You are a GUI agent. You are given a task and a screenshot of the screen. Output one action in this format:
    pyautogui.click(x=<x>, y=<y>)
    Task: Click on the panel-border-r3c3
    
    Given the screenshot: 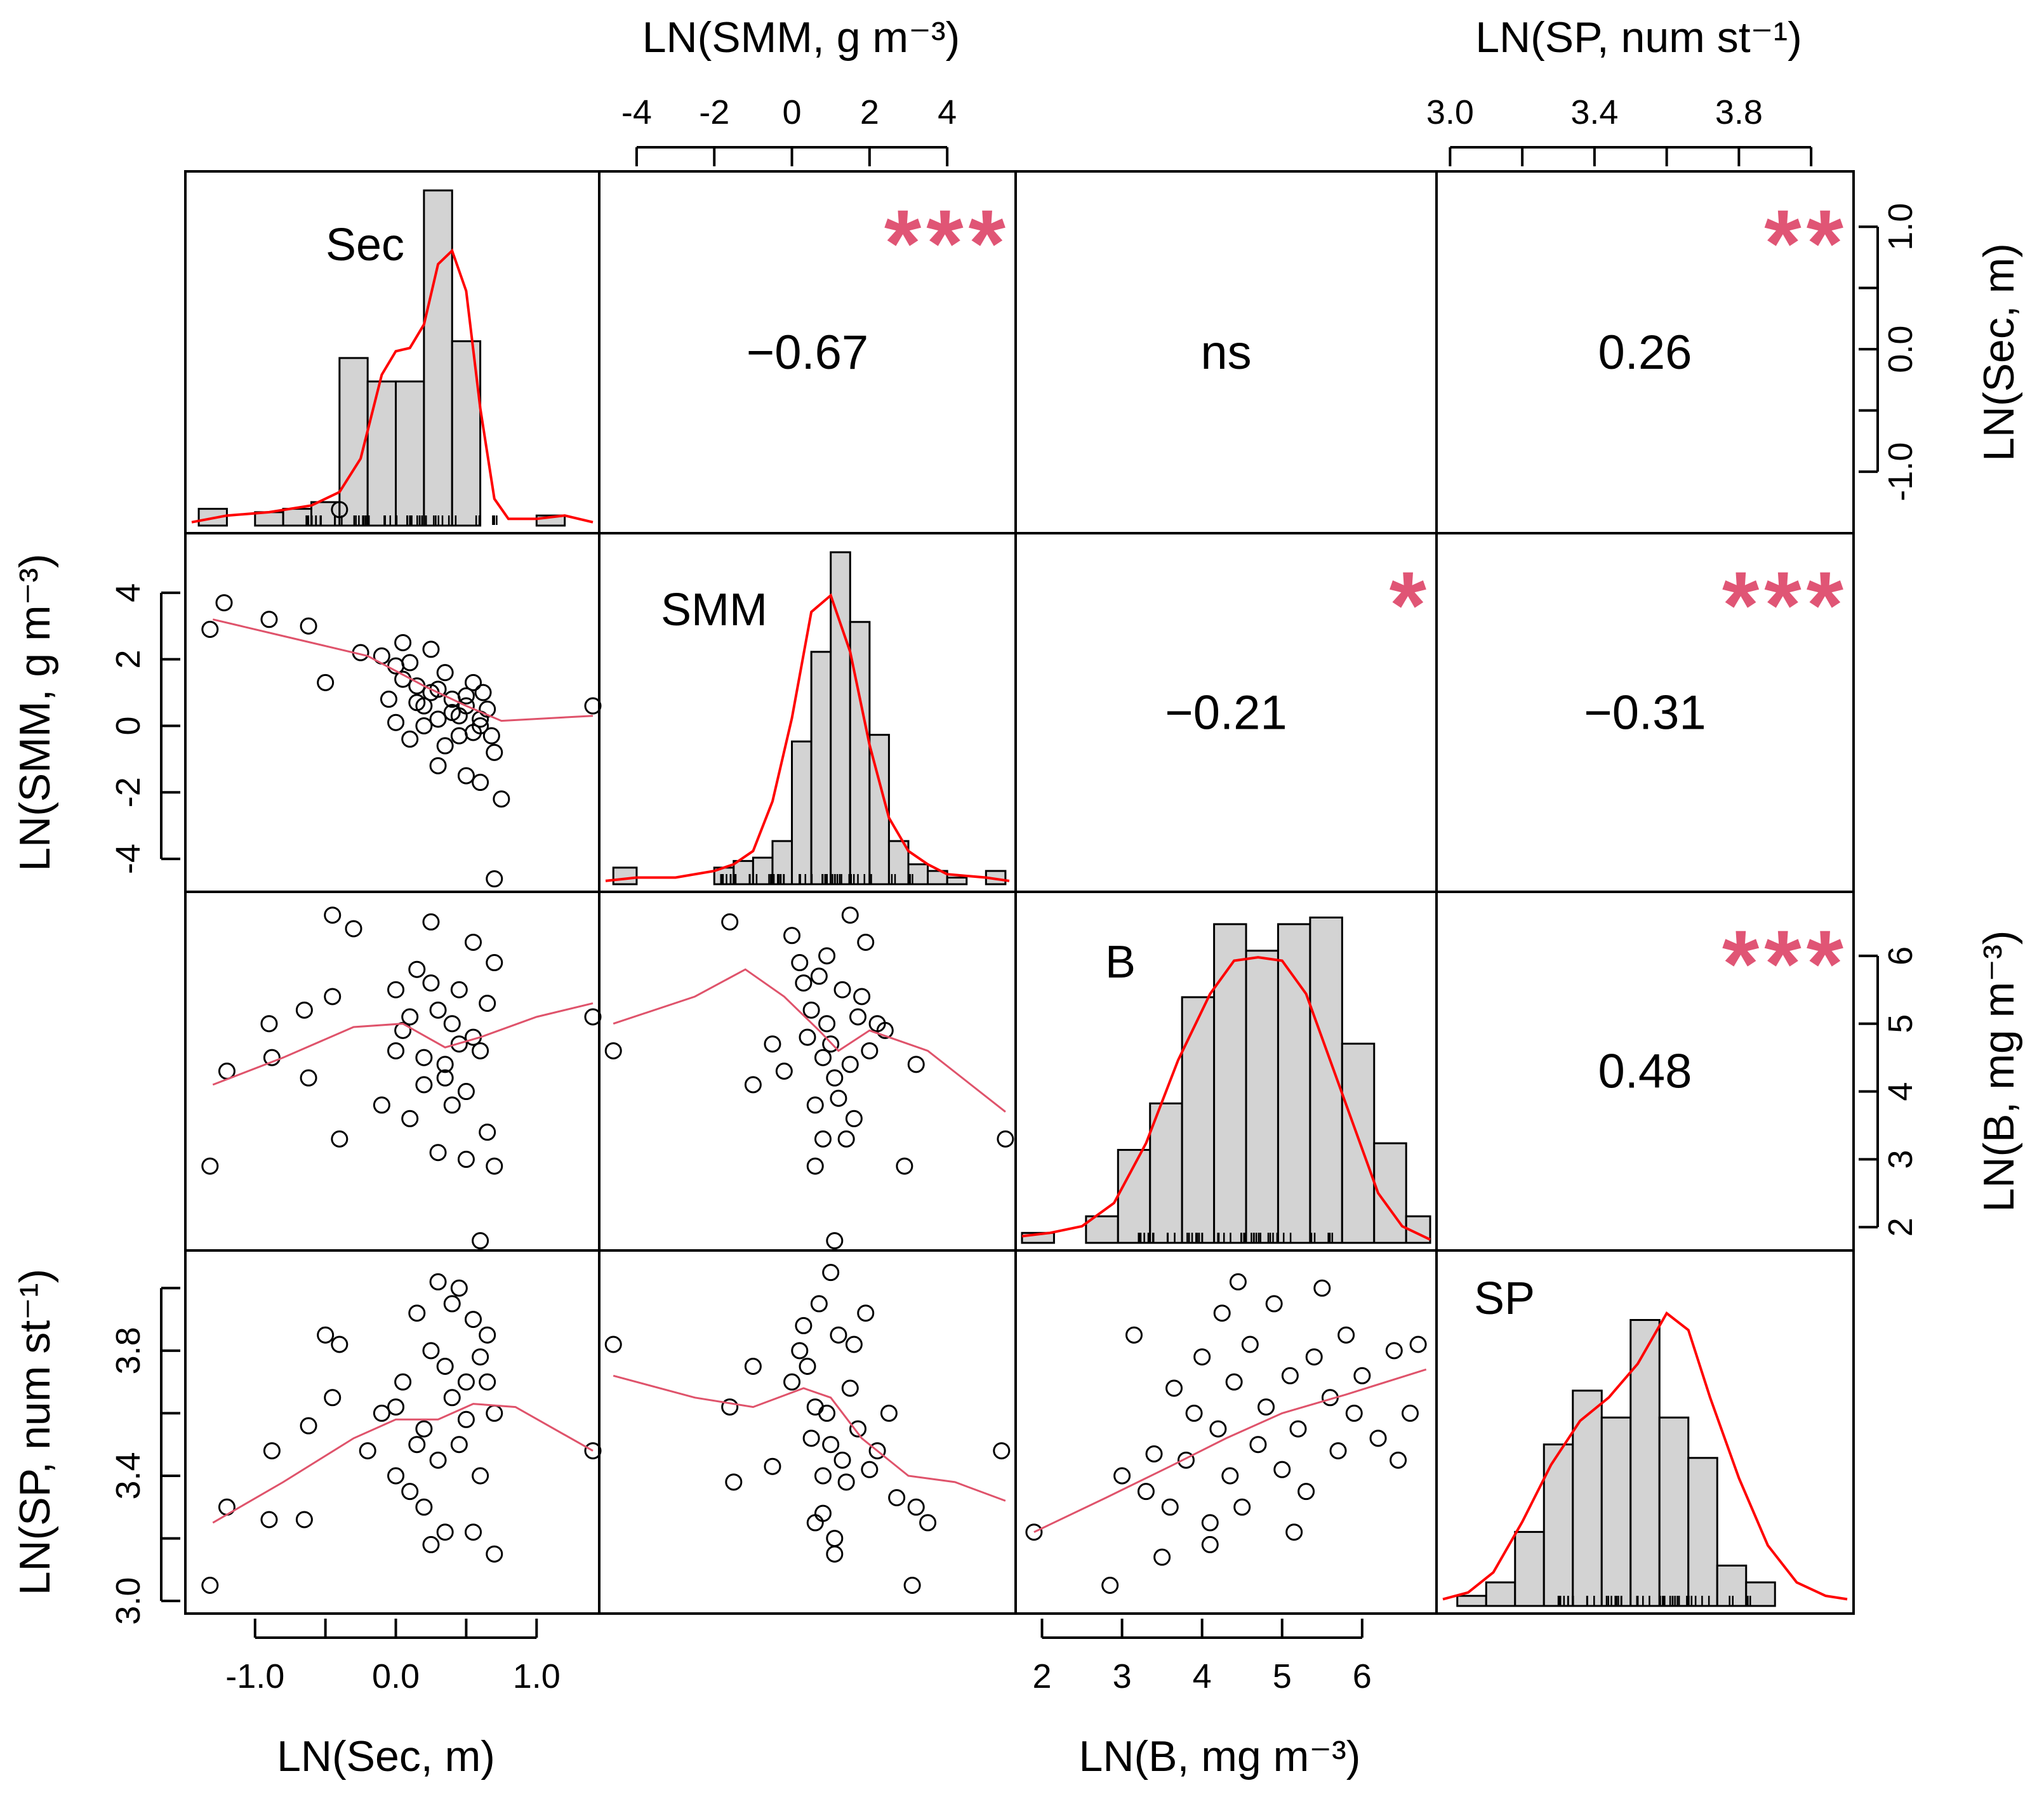 What is the action you would take?
    pyautogui.click(x=1645, y=1432)
    